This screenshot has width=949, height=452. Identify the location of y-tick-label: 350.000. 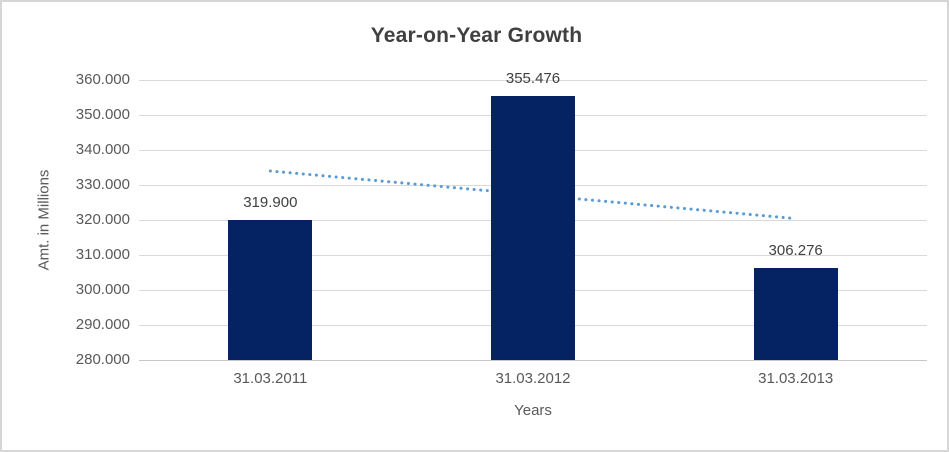
(102, 114).